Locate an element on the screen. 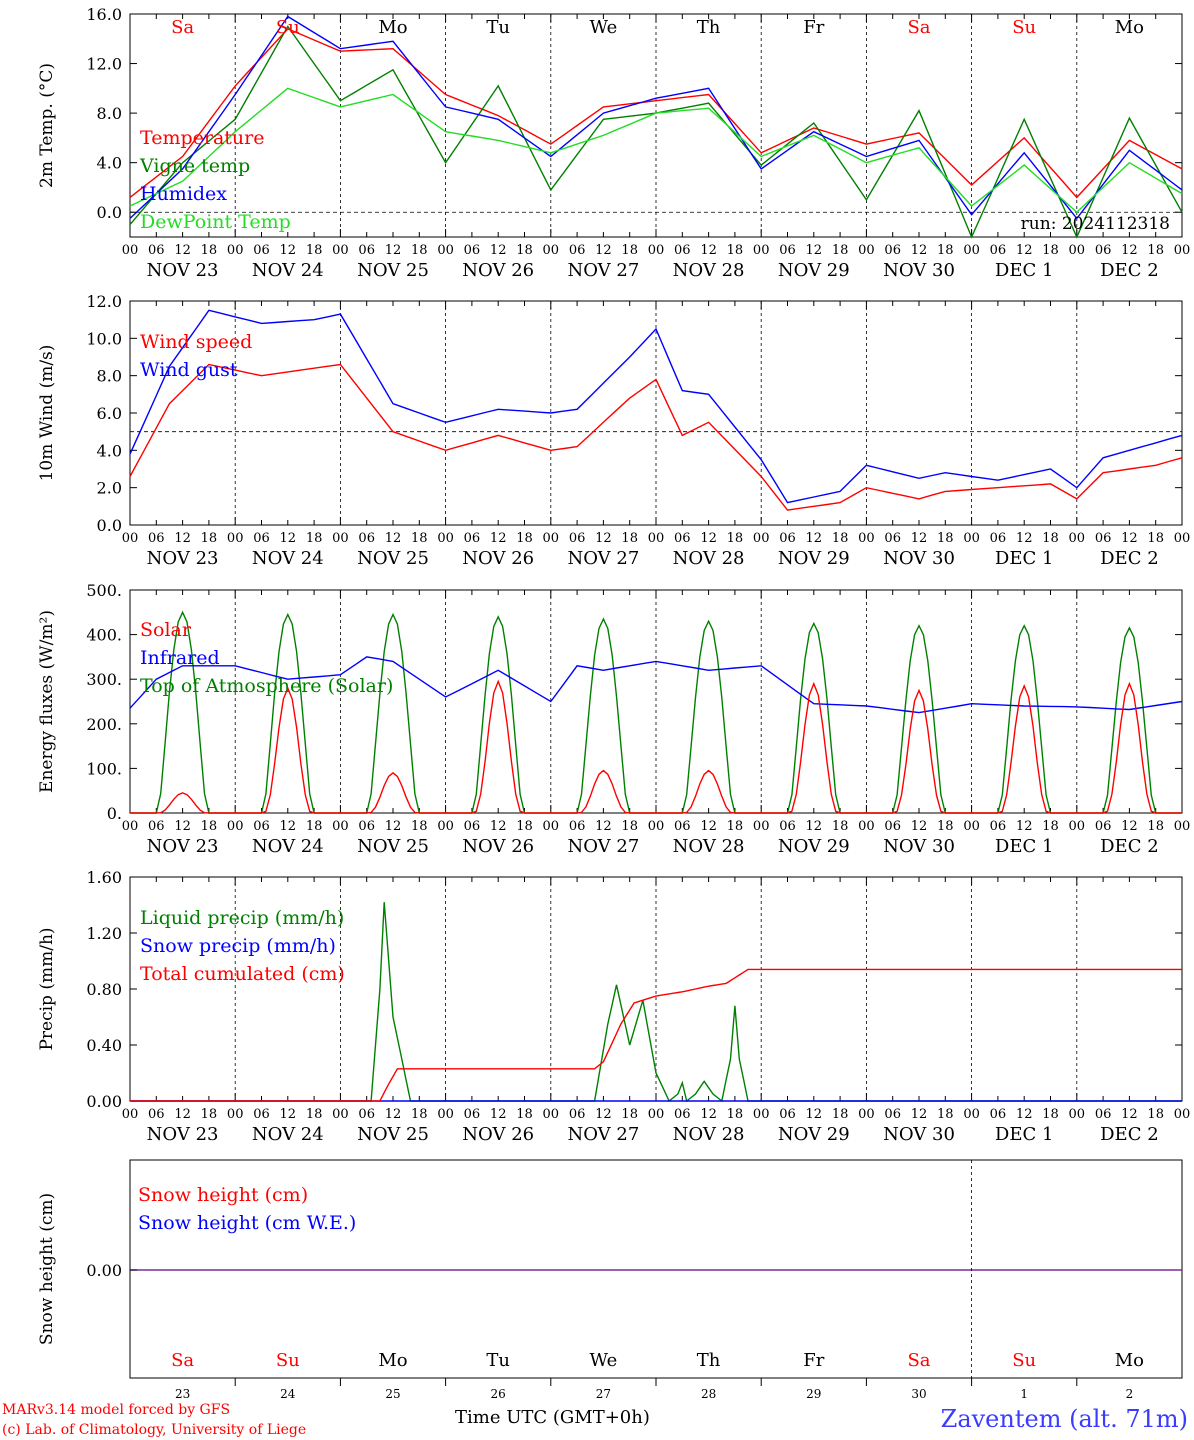  weekday-label: Th is located at coordinates (709, 27).